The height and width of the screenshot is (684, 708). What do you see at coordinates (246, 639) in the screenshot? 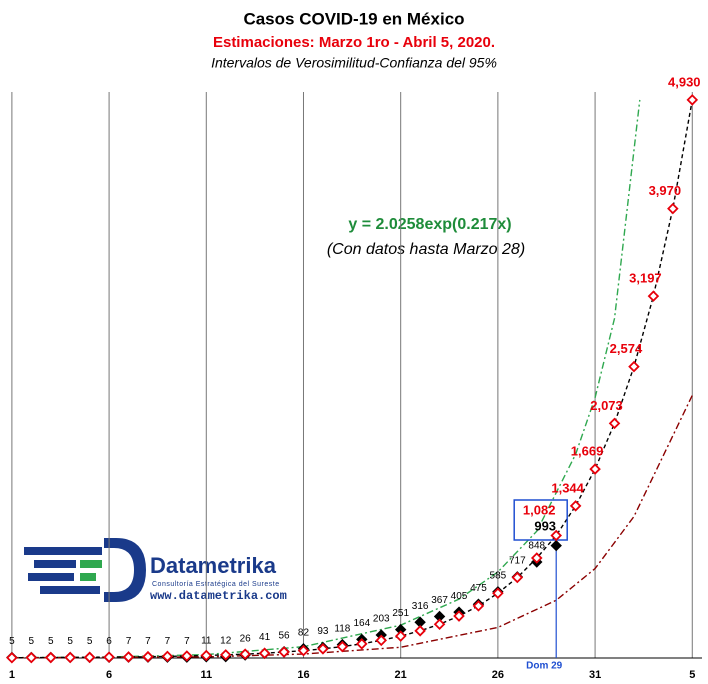
I see `observed-label: 26` at bounding box center [246, 639].